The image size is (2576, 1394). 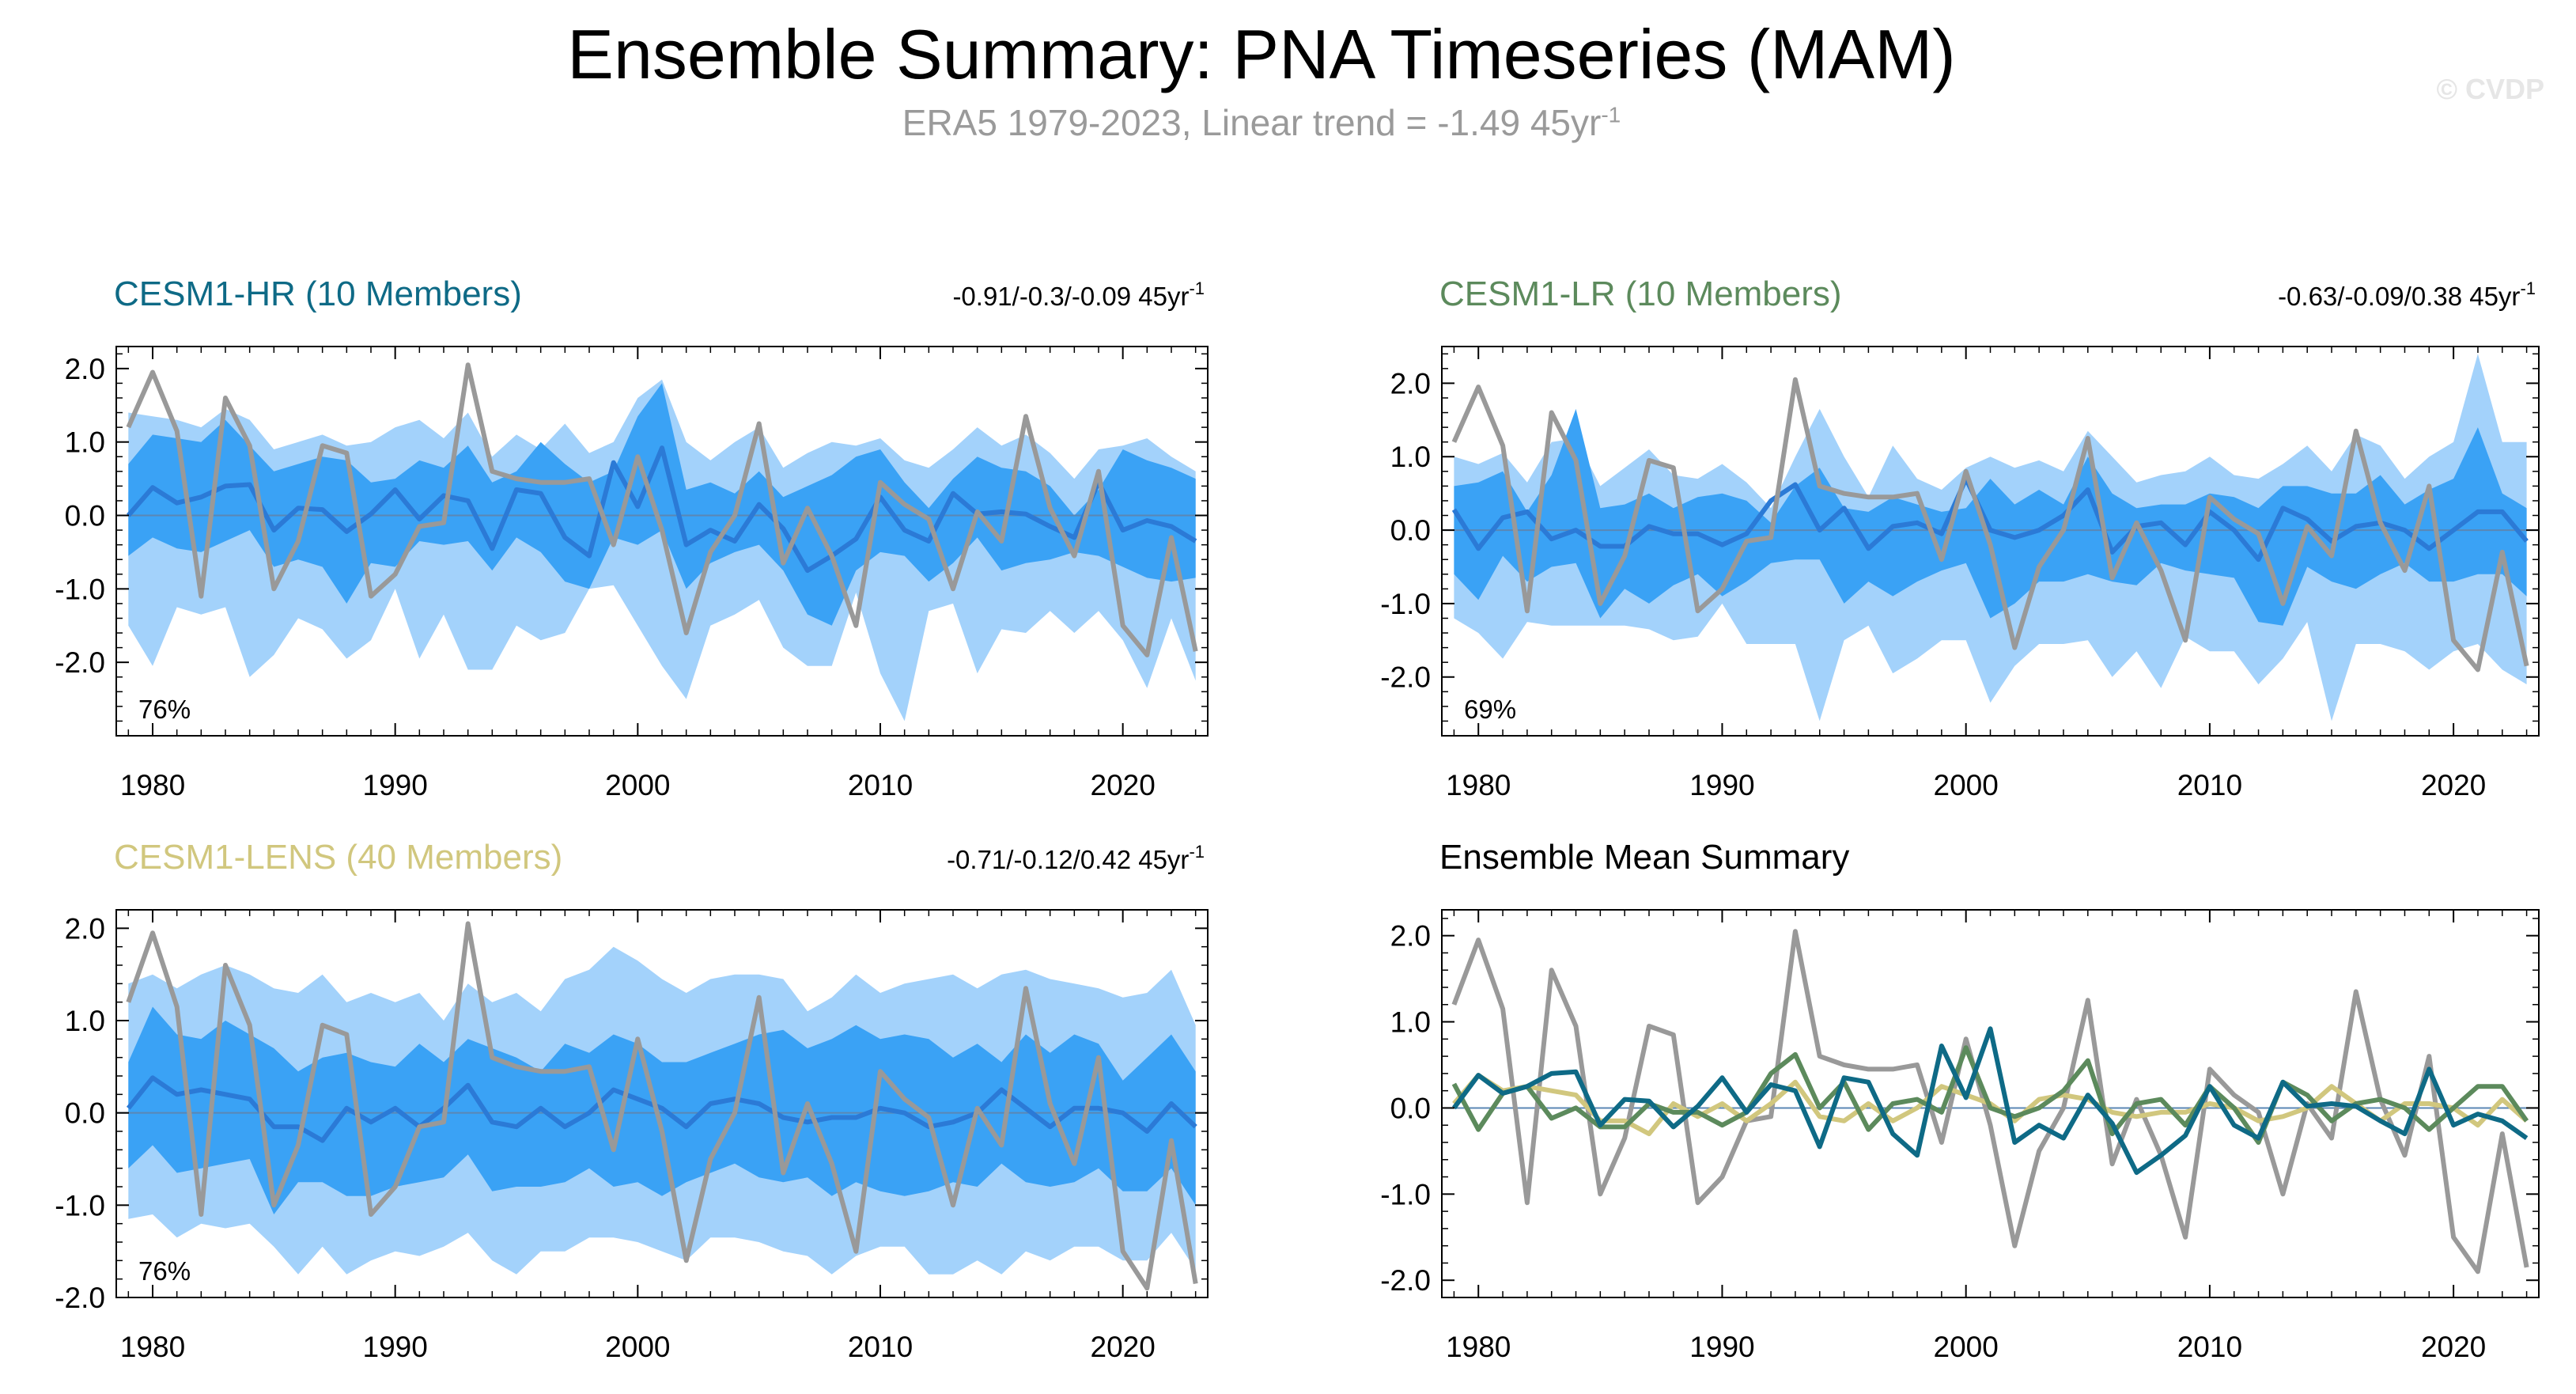 What do you see at coordinates (1990, 1095) in the screenshot?
I see `series-line-lr` at bounding box center [1990, 1095].